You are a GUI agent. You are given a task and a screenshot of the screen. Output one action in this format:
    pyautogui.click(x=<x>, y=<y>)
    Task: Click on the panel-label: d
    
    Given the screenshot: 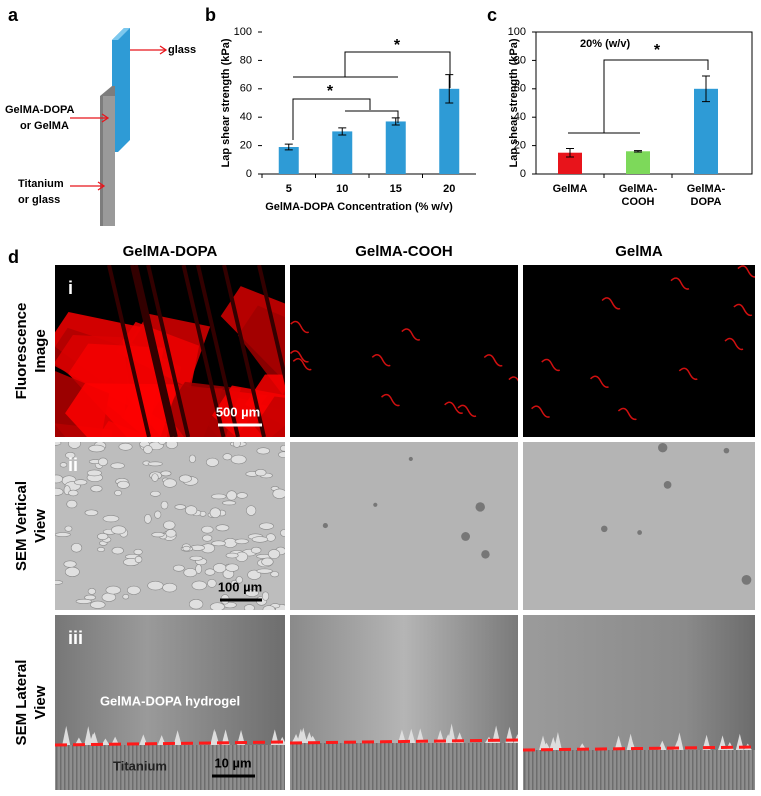 What is the action you would take?
    pyautogui.click(x=13, y=257)
    